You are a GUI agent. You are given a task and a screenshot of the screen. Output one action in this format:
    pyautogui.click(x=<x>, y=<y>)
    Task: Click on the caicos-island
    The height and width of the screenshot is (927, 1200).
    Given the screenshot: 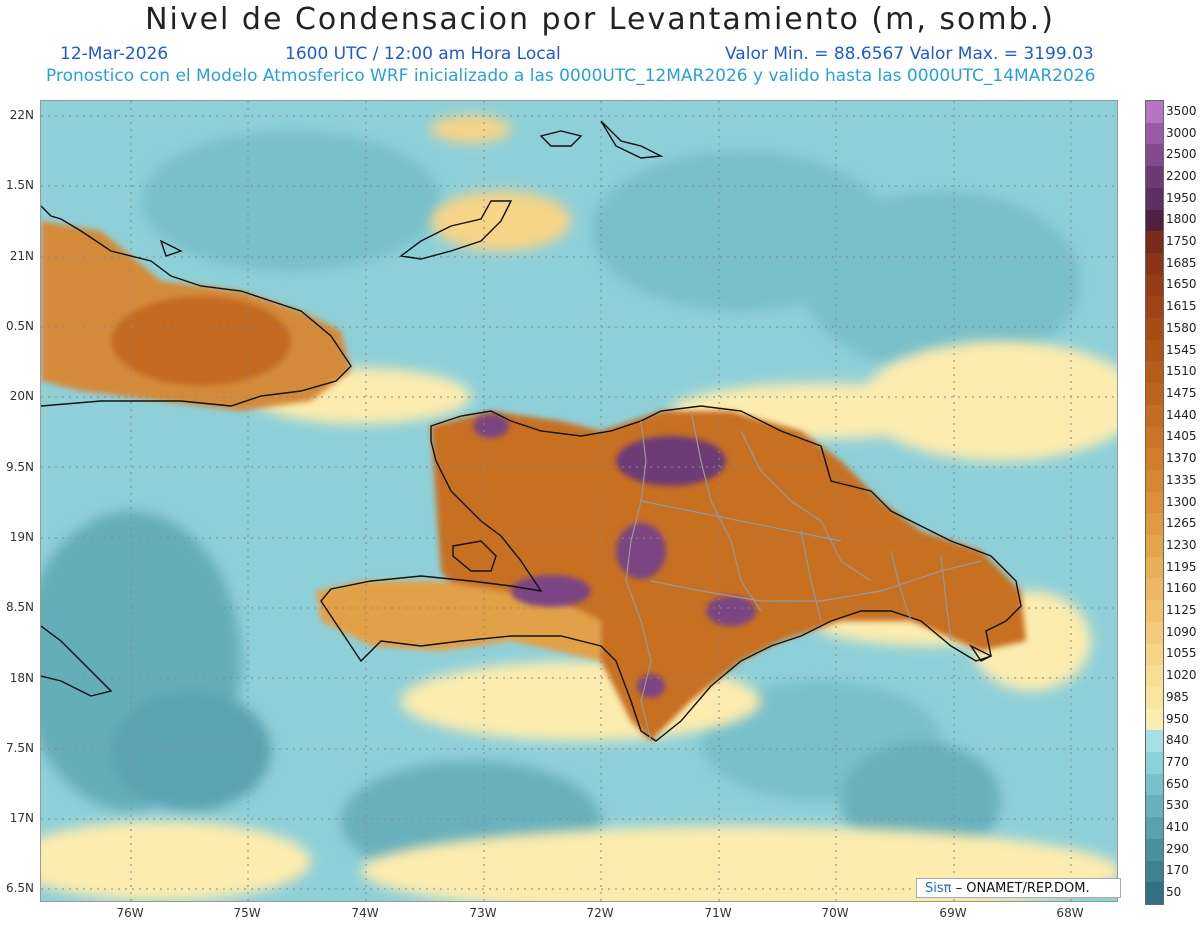 What is the action you would take?
    pyautogui.click(x=561, y=138)
    